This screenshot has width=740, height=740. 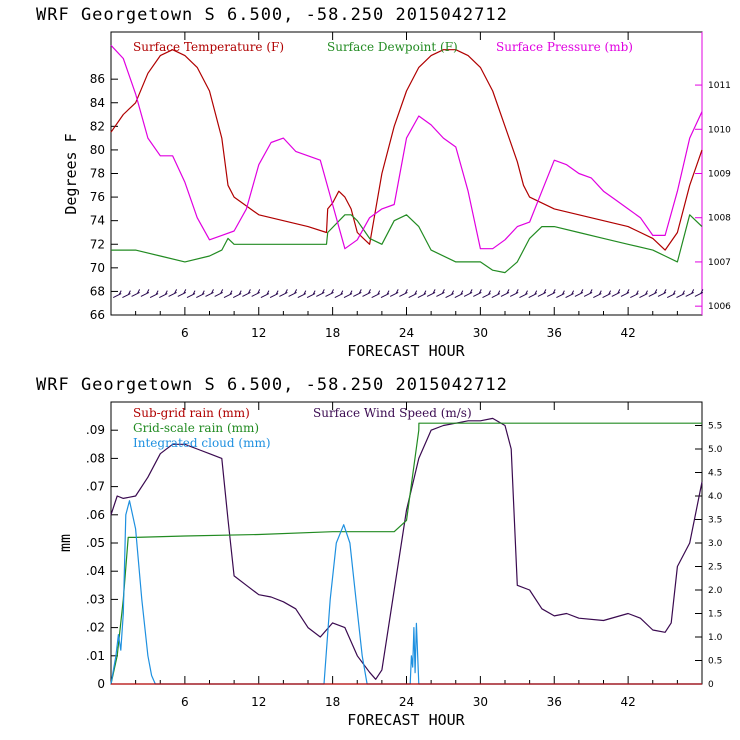 I want to click on y-tick-label: .04, so click(x=95, y=571).